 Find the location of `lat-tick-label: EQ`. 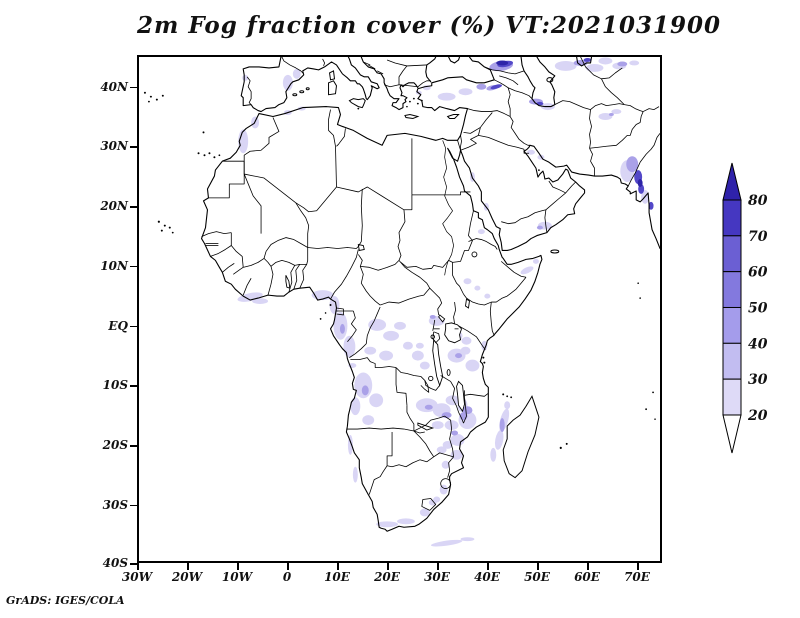

lat-tick-label: EQ is located at coordinates (118, 325).